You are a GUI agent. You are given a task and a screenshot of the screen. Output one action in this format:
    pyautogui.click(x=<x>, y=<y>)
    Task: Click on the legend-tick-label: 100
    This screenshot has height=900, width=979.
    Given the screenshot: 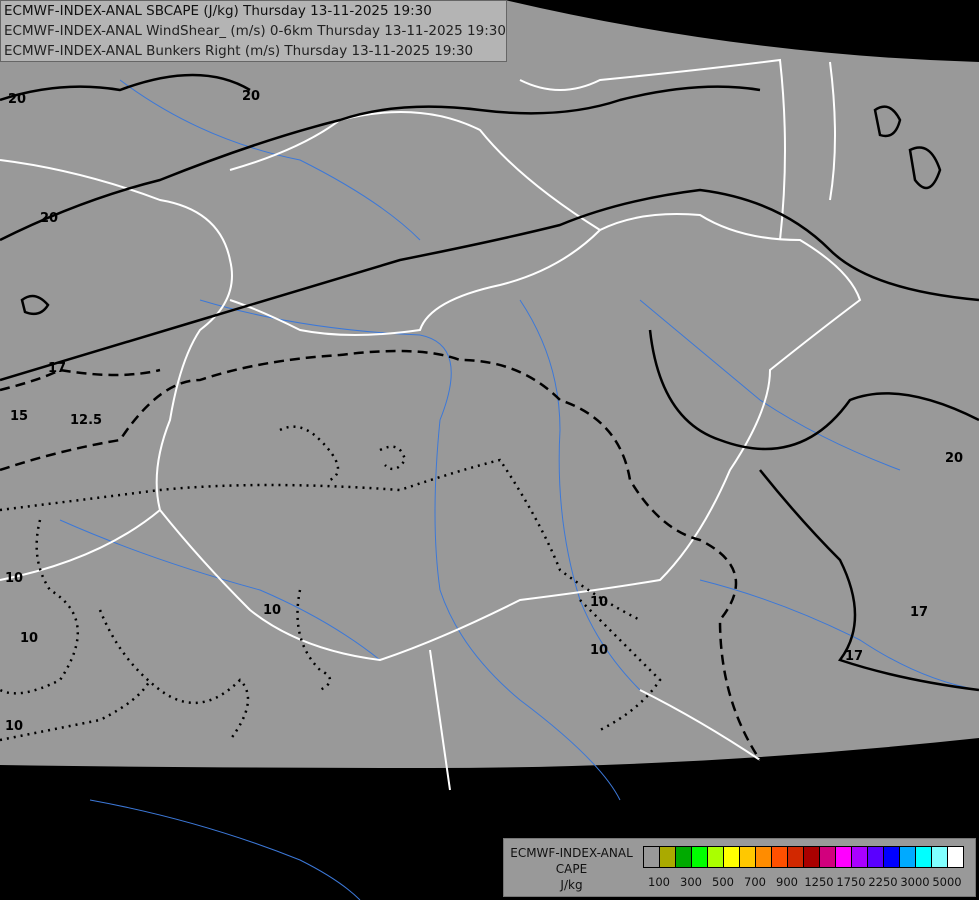 What is the action you would take?
    pyautogui.click(x=659, y=882)
    